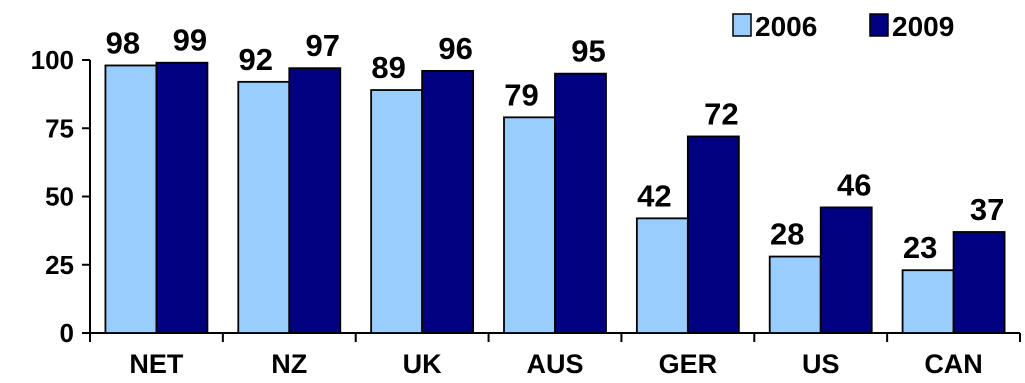 This screenshot has height=383, width=1025. What do you see at coordinates (256, 59) in the screenshot?
I see `data-label-2006-nz: 92` at bounding box center [256, 59].